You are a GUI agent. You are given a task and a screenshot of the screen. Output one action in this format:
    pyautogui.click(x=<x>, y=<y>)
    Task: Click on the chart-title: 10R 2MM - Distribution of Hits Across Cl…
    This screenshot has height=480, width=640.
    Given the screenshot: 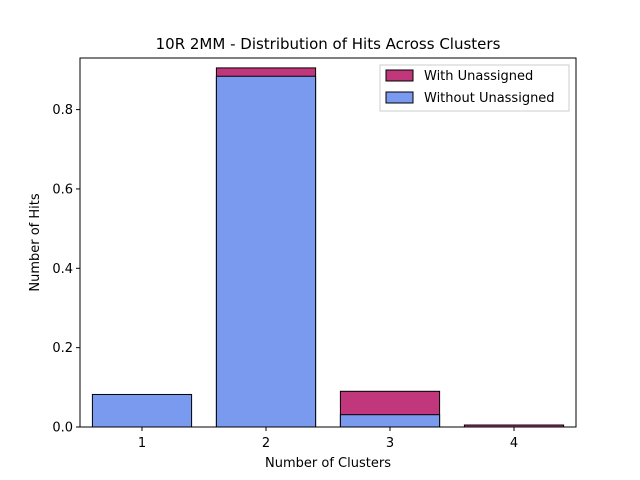 What is the action you would take?
    pyautogui.click(x=328, y=44)
    